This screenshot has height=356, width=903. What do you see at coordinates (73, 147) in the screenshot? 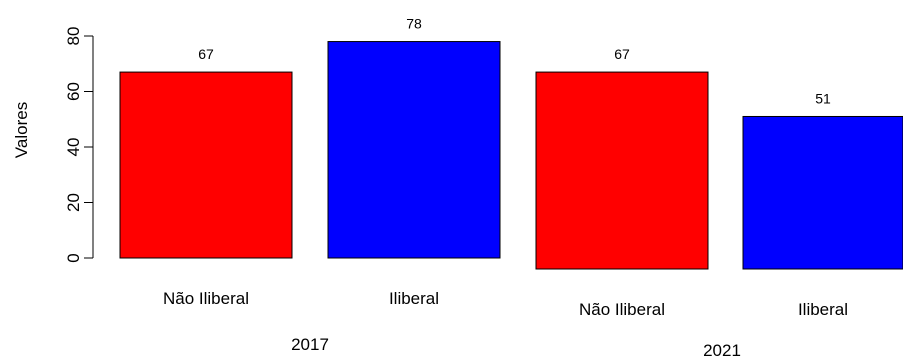
I see `y-tick-label: 40` at bounding box center [73, 147].